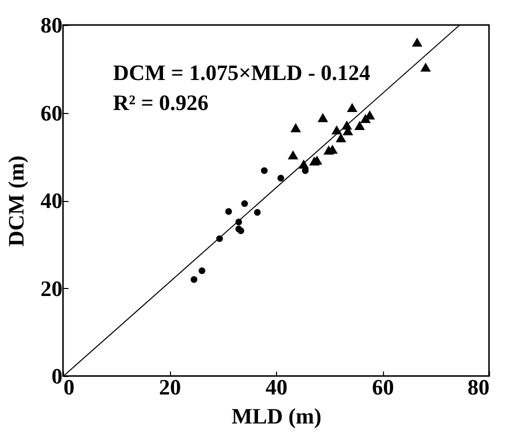 The image size is (517, 432). I want to click on x-tick-label: 40, so click(277, 387).